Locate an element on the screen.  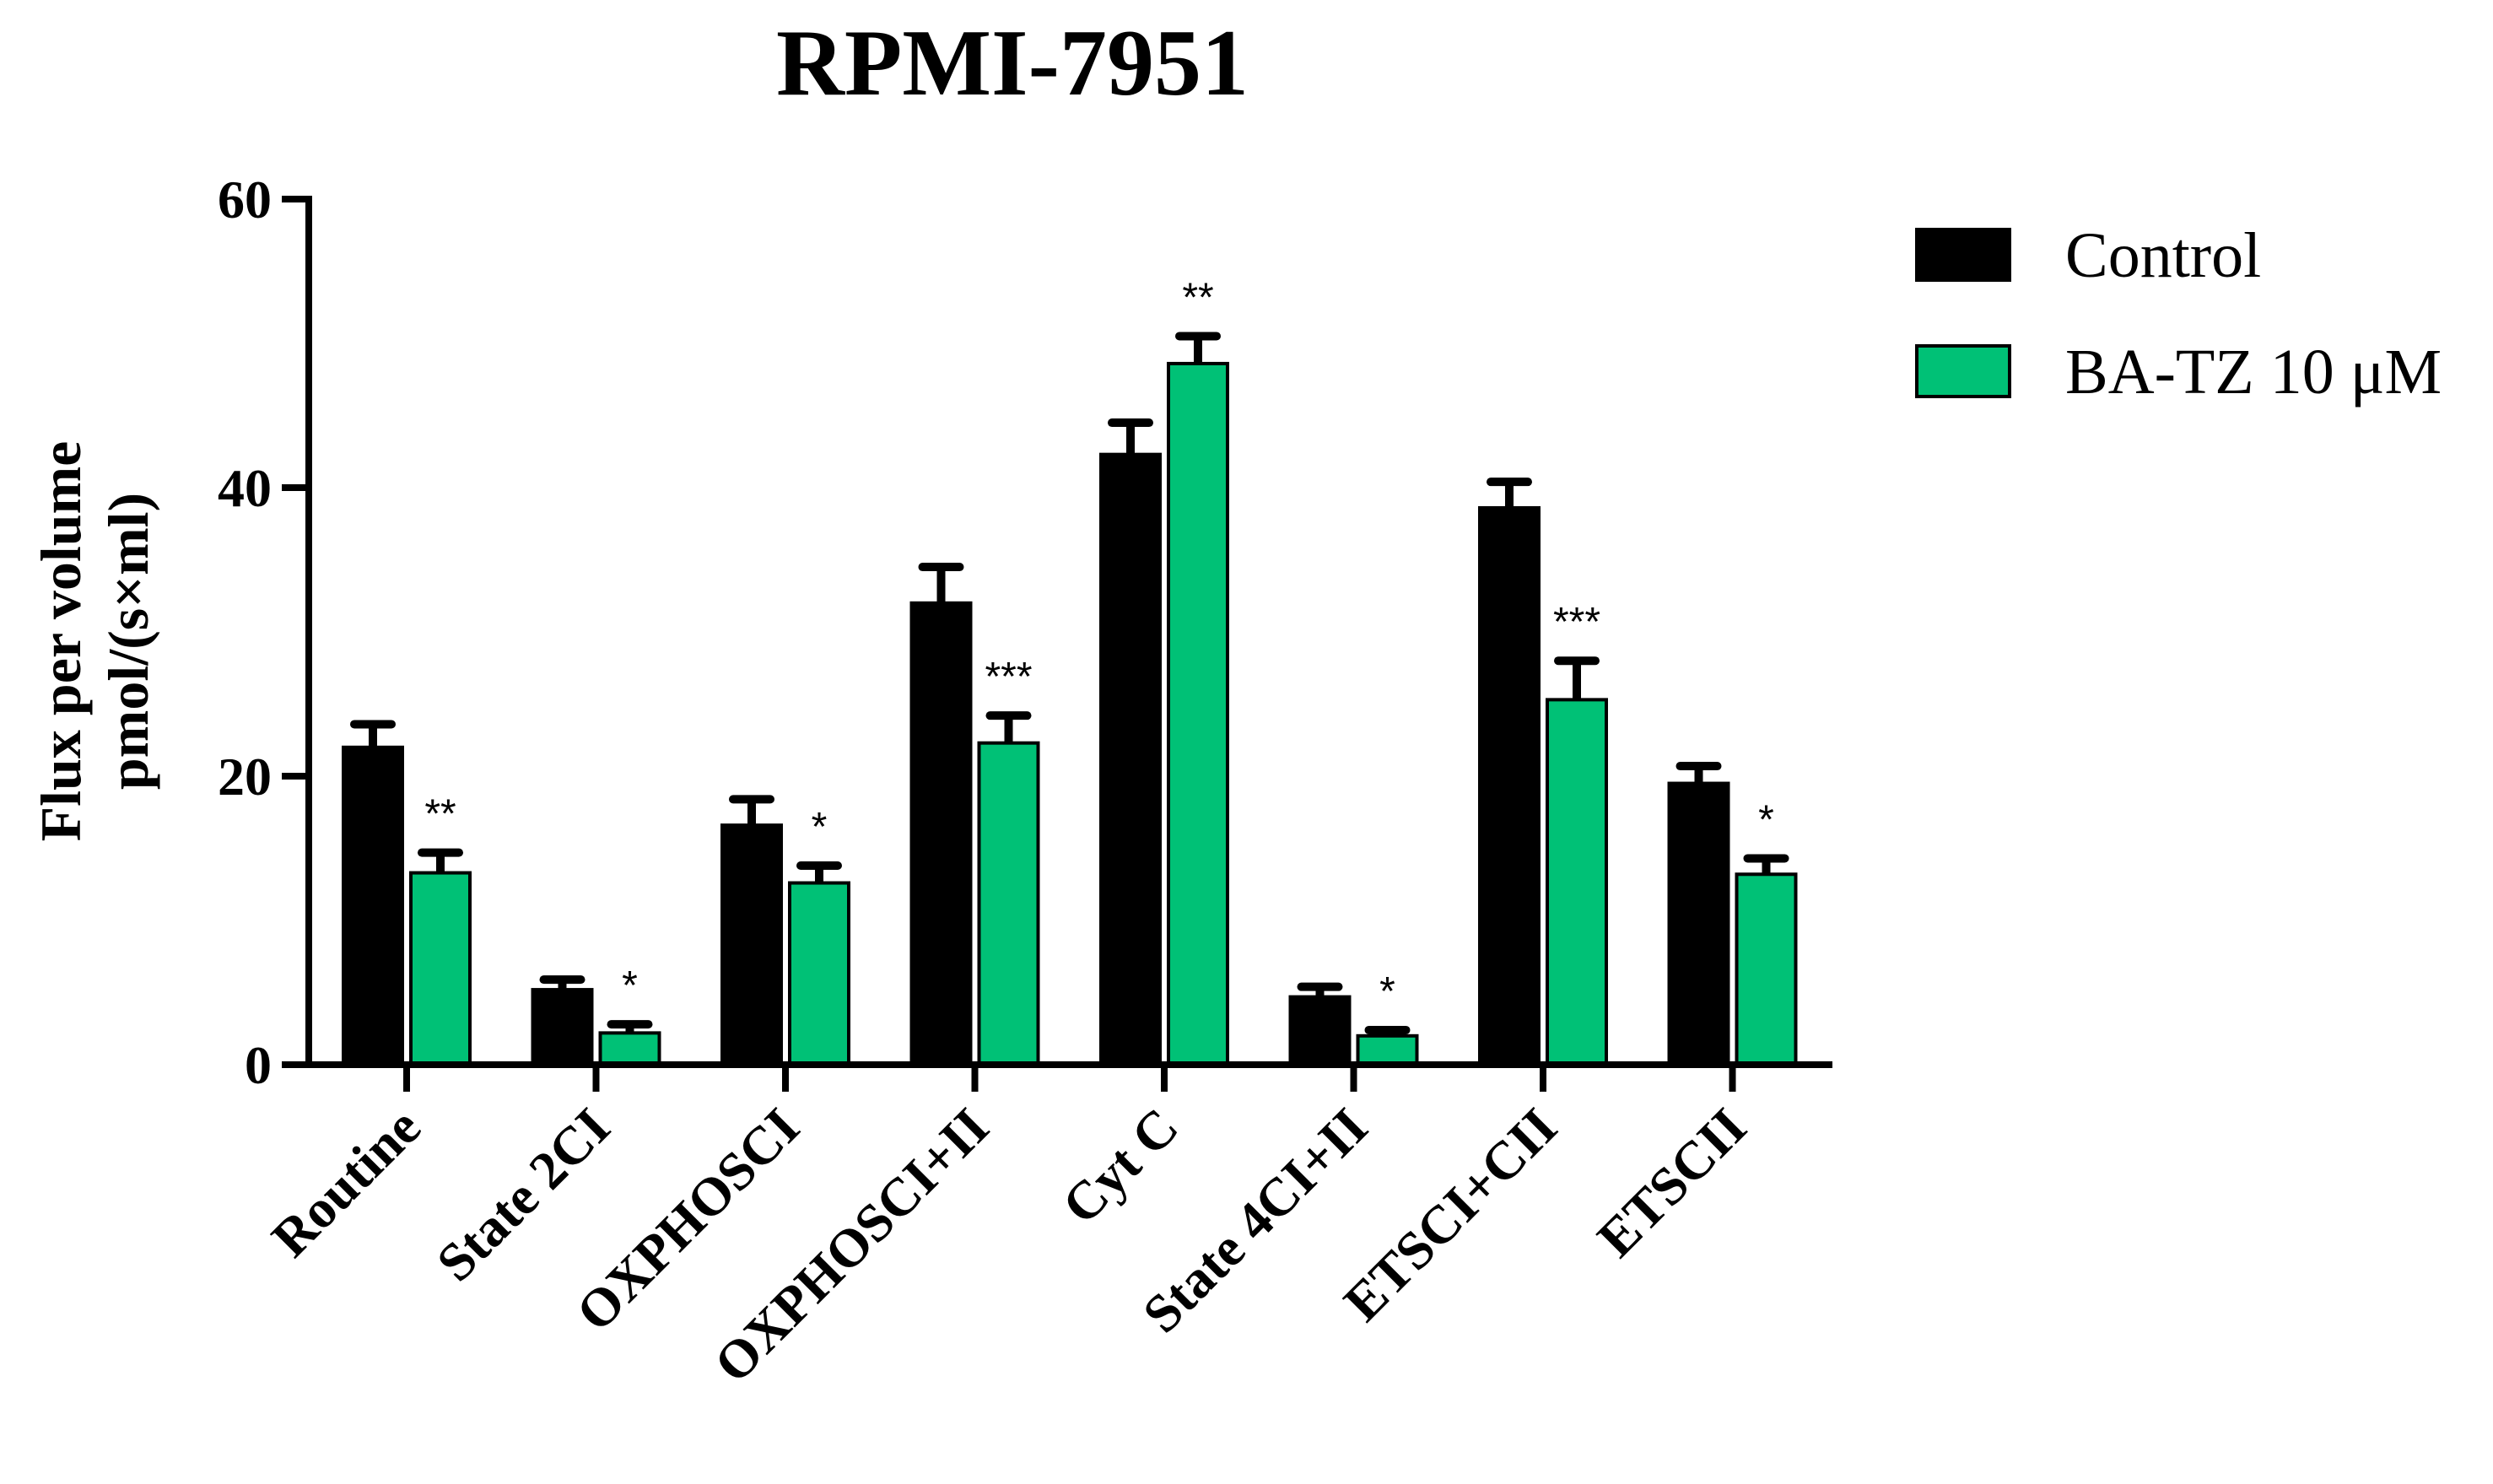
y-ticks-group: 0 20 40 60 is located at coordinates (263, 632).